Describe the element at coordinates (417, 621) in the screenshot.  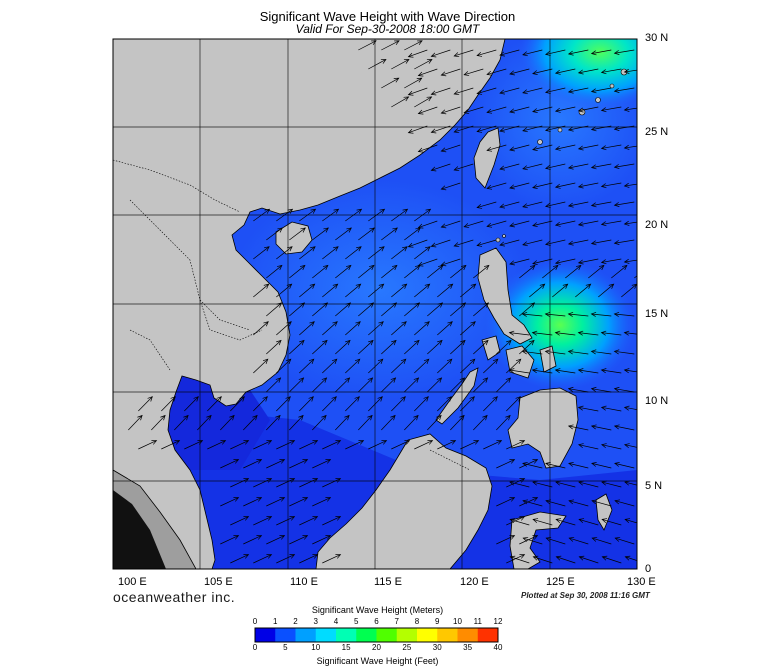
I see `colorbar-meter-tick: 8` at that location.